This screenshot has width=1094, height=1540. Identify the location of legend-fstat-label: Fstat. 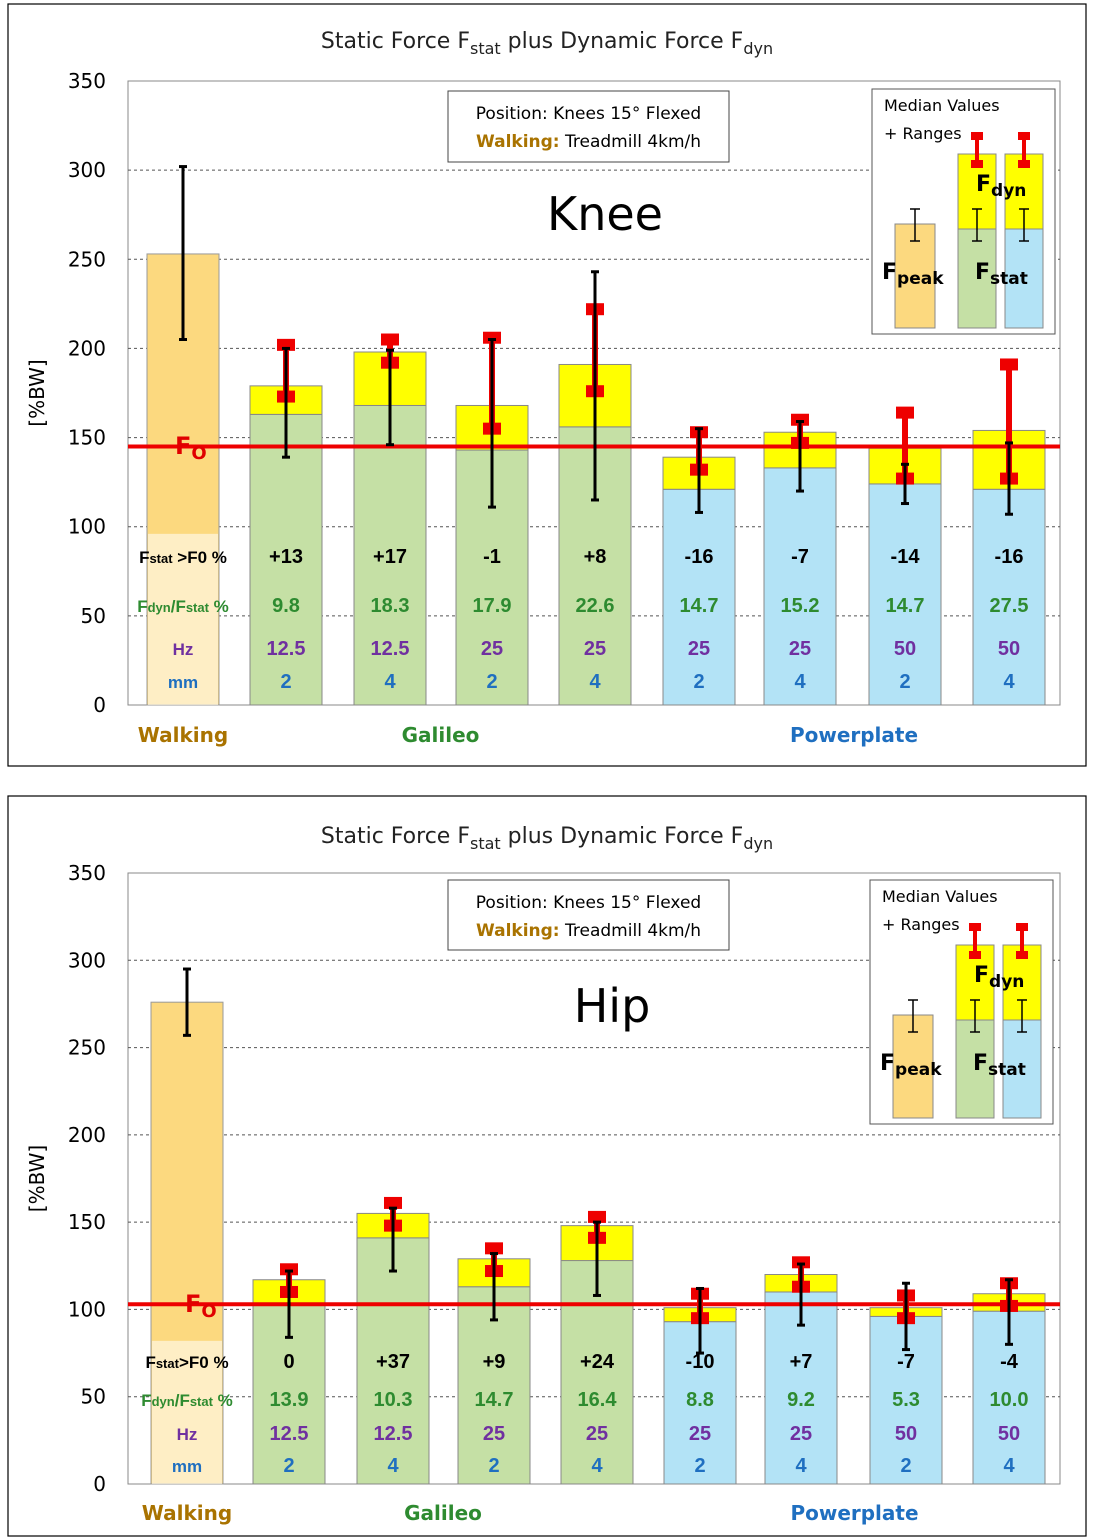
(999, 1065).